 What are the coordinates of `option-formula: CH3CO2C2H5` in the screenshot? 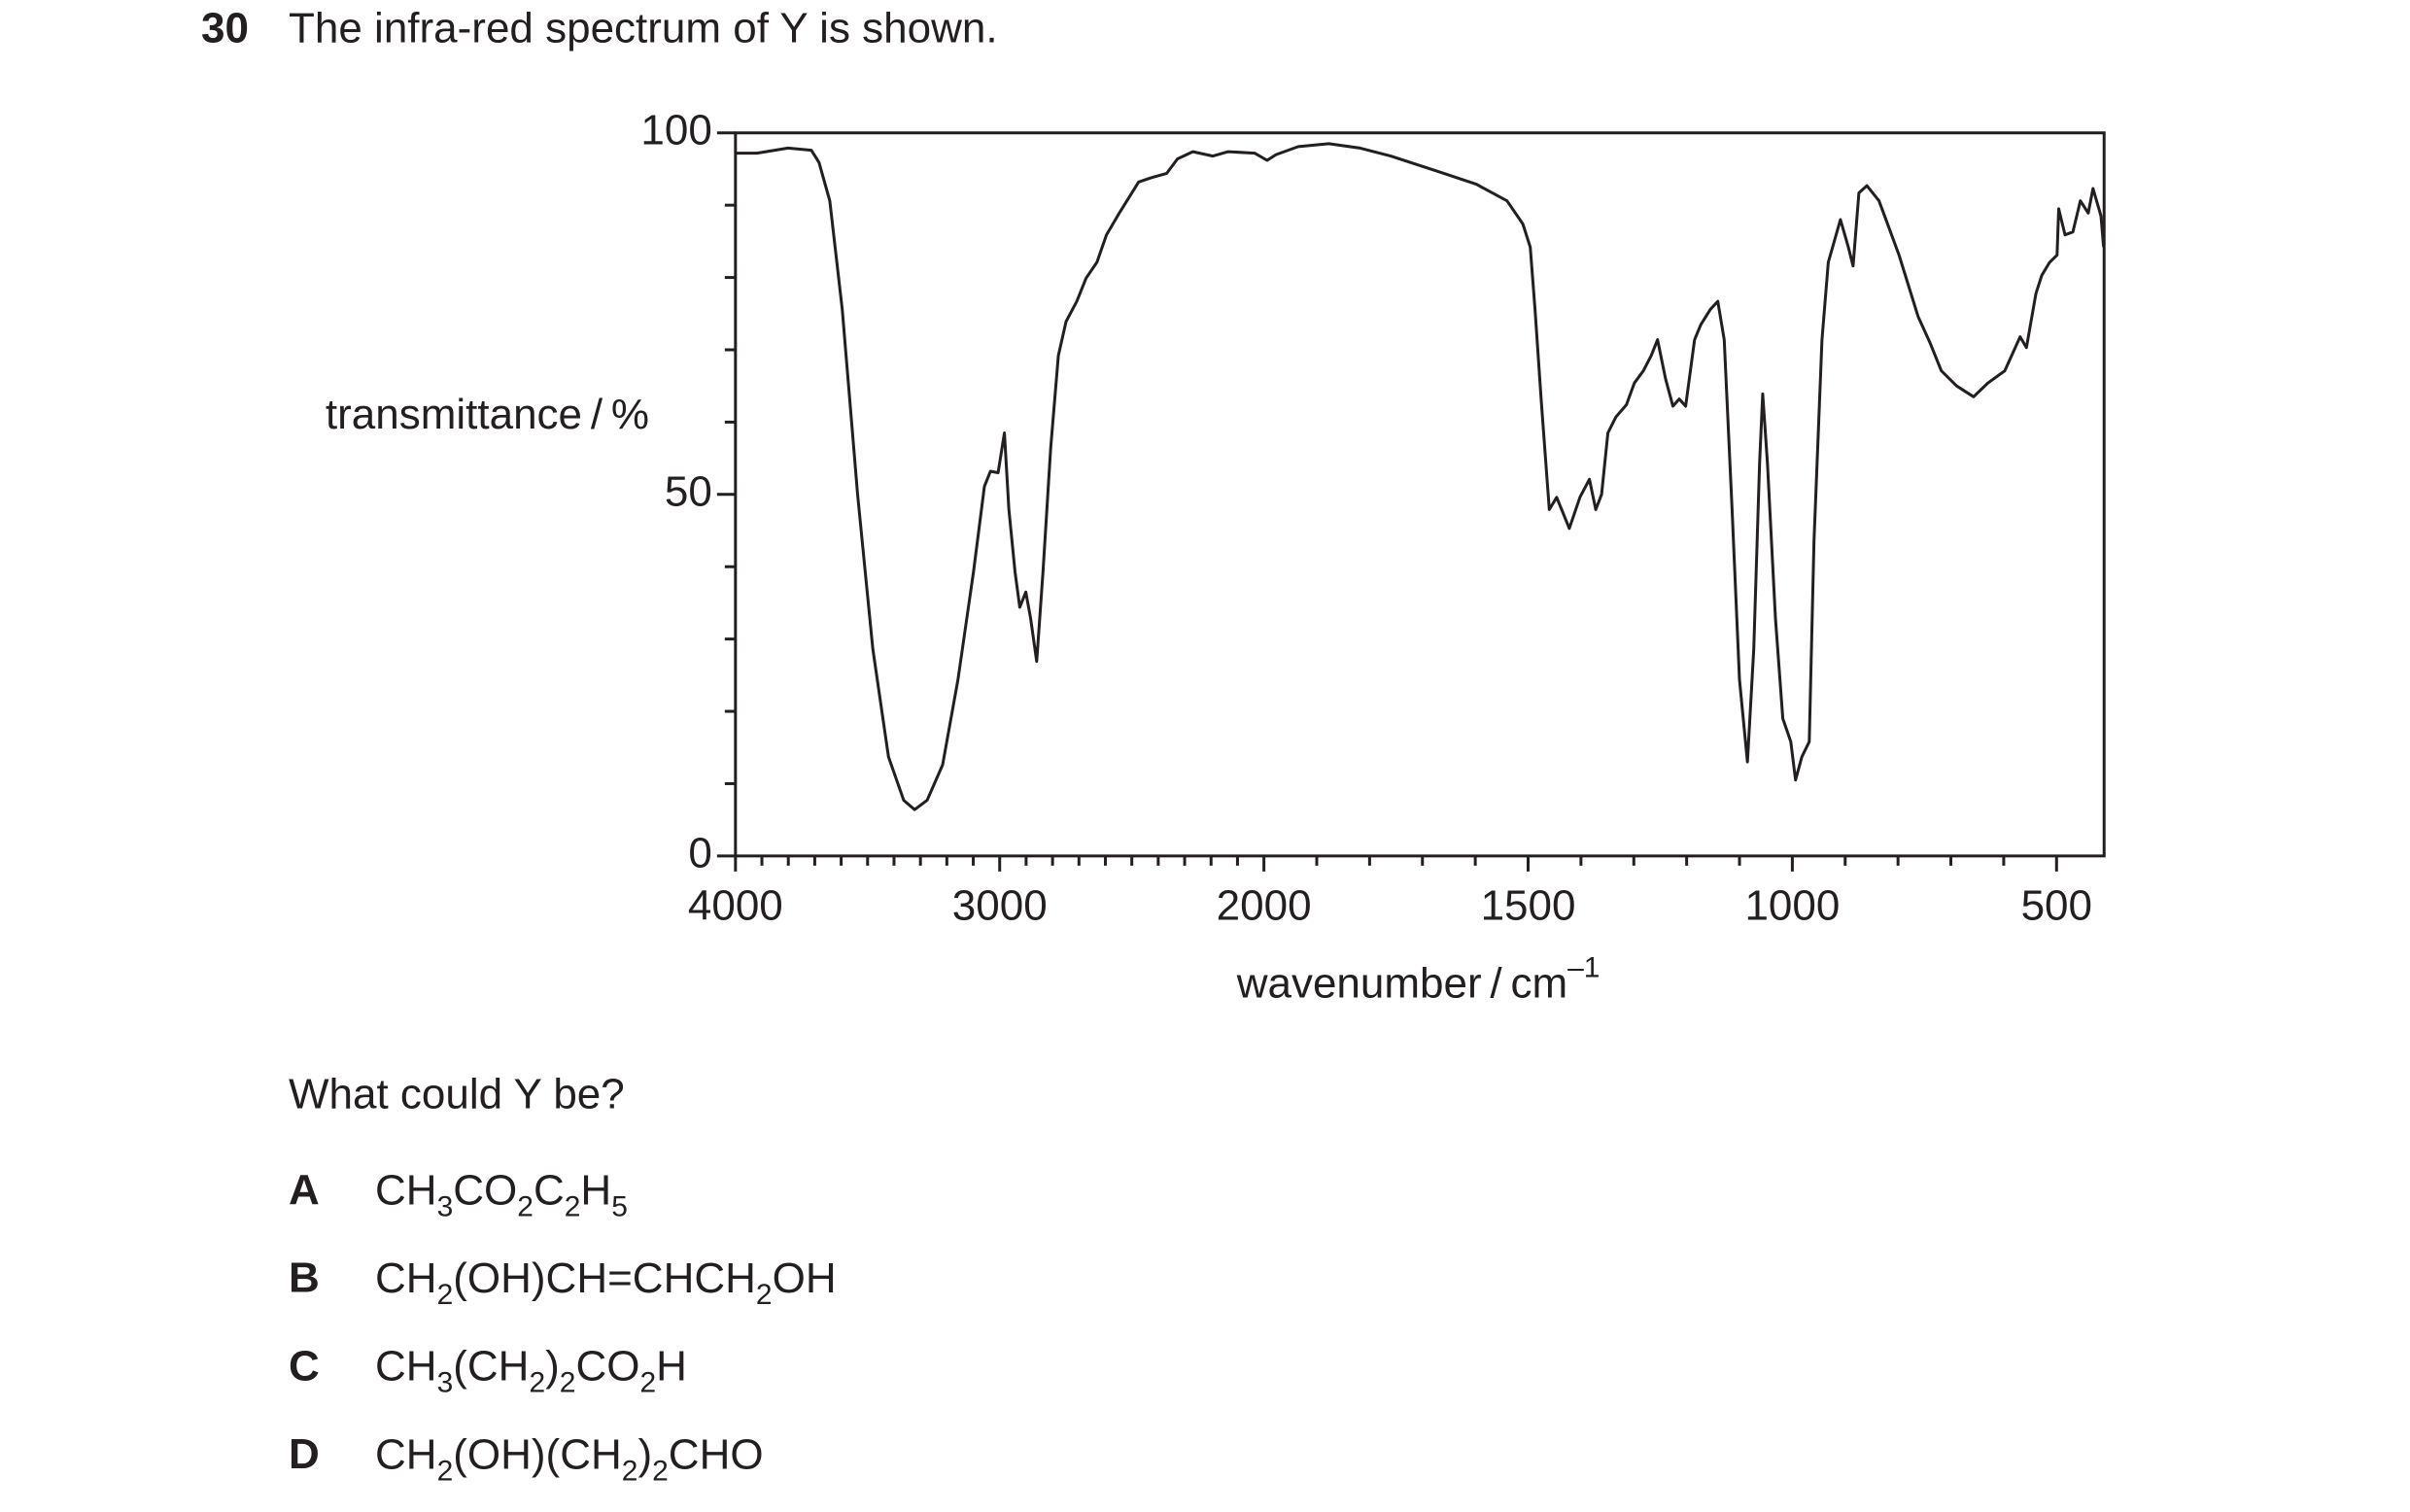 It's located at (501, 1195).